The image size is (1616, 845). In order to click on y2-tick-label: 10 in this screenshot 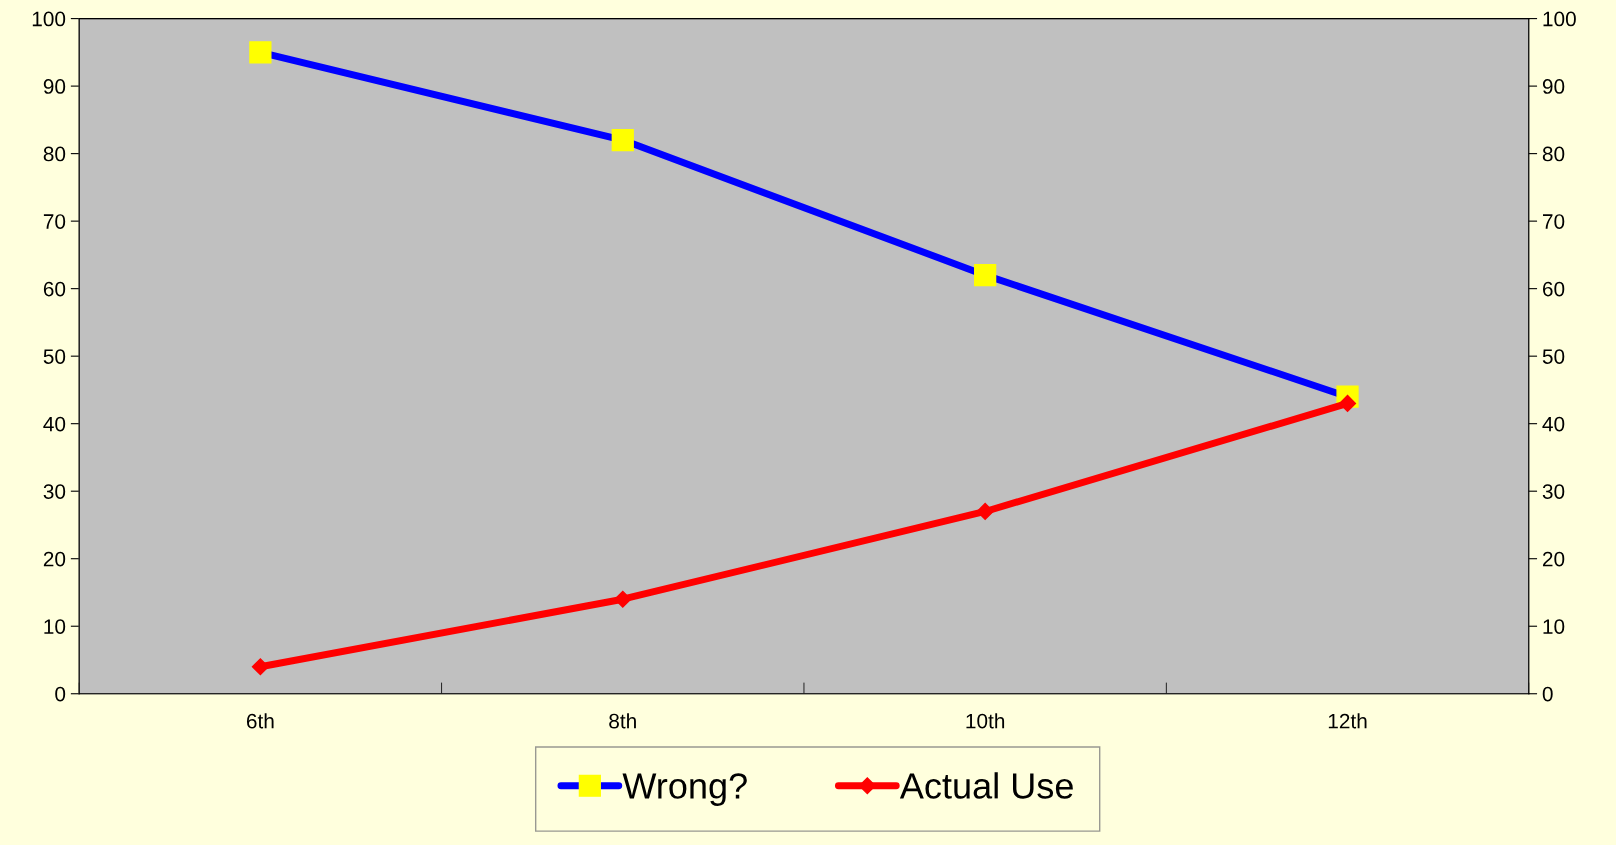, I will do `click(1554, 626)`.